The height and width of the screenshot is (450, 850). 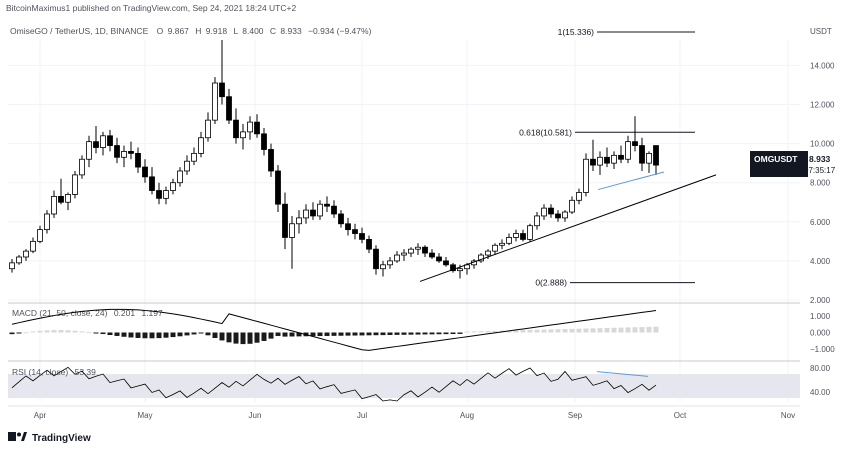 I want to click on fib-level-label: 1(15.336), so click(x=576, y=32).